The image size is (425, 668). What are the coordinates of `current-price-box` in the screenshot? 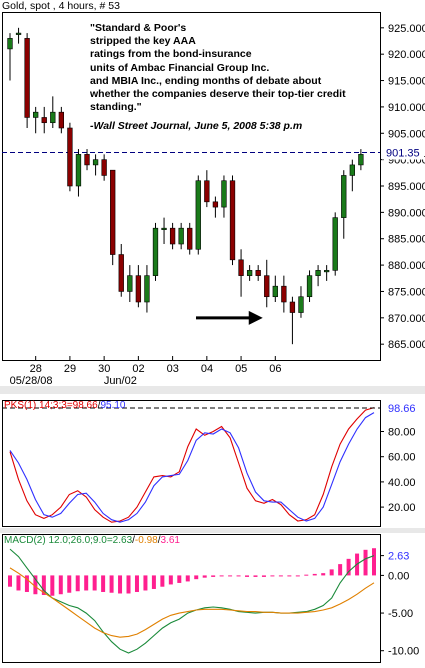 It's located at (403, 152).